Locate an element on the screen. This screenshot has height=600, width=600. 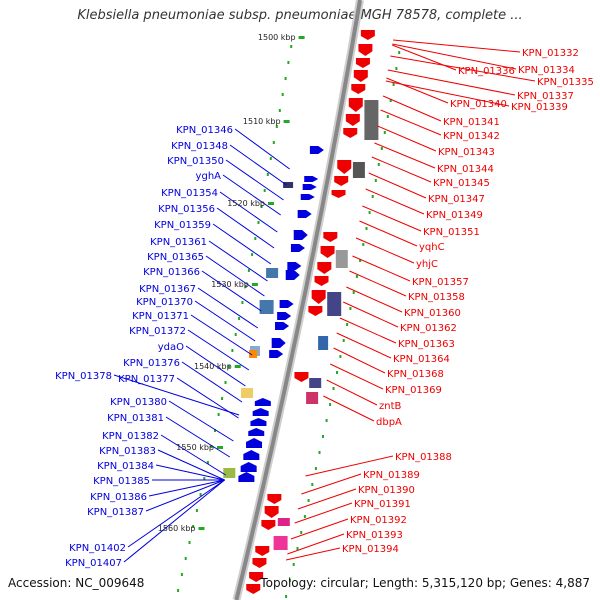
gene-label-left: KPN_01382 is located at coordinates (130, 436).